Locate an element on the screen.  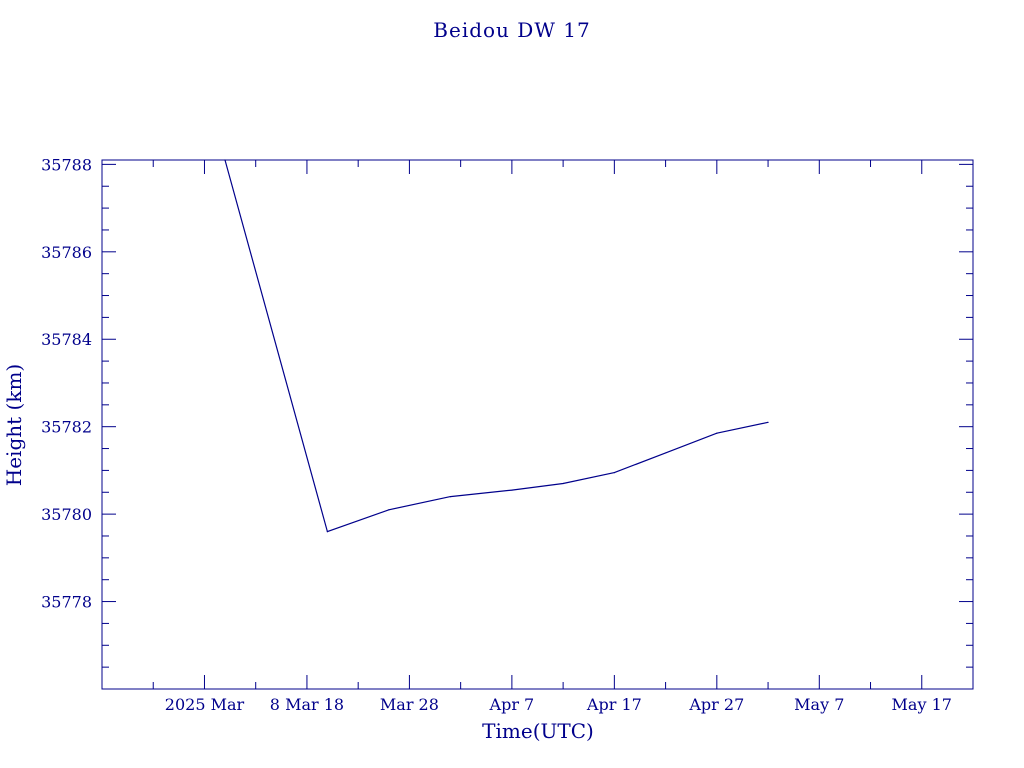
chart-title: Beidou DW 17 is located at coordinates (511, 30).